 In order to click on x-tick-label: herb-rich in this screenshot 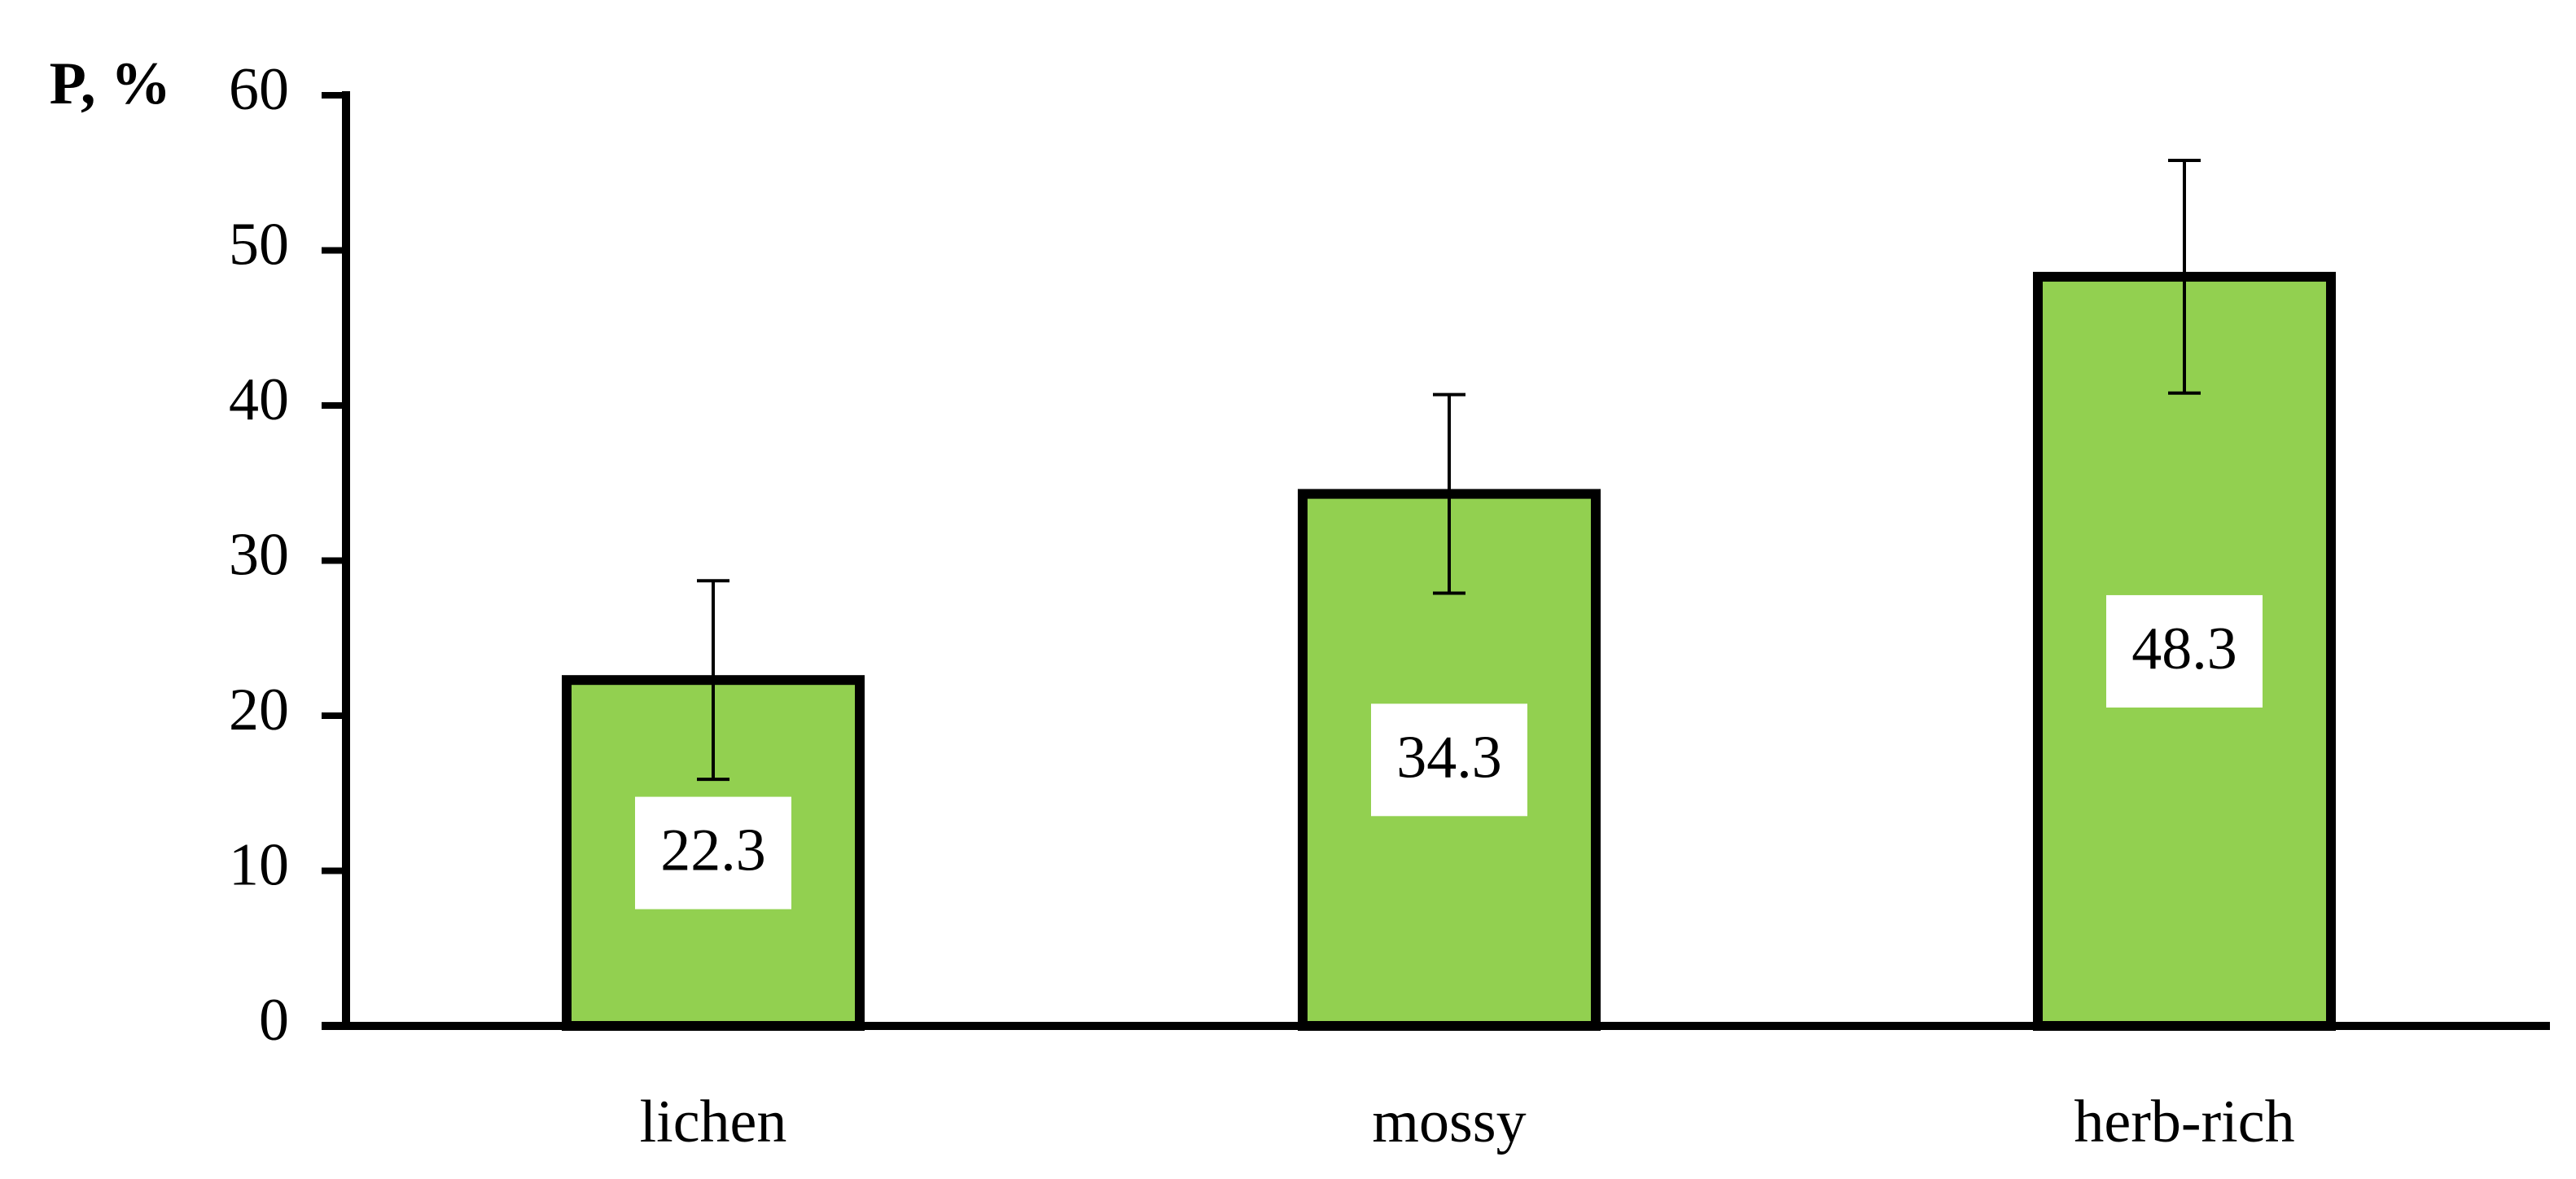, I will do `click(2184, 1122)`.